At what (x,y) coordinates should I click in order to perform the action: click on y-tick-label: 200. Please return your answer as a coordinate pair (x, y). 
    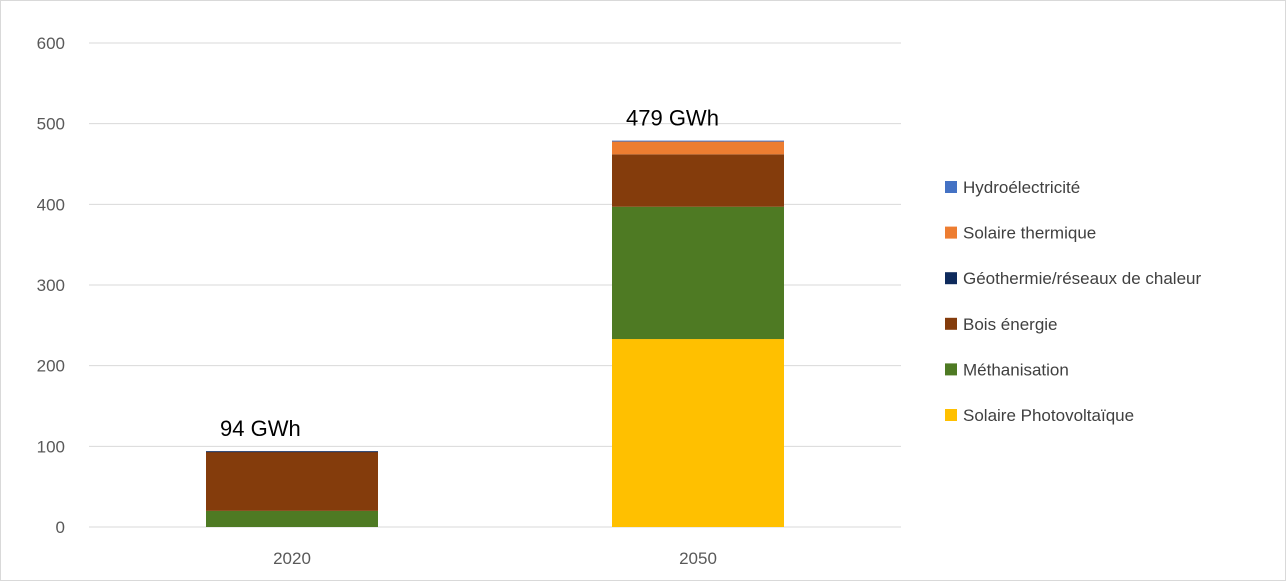
    Looking at the image, I should click on (51, 366).